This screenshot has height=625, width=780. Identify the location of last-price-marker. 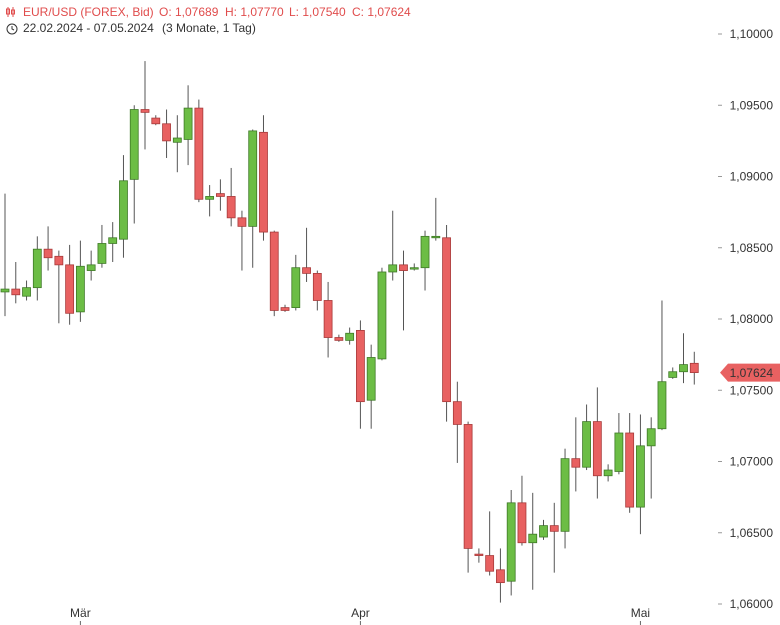
(750, 372).